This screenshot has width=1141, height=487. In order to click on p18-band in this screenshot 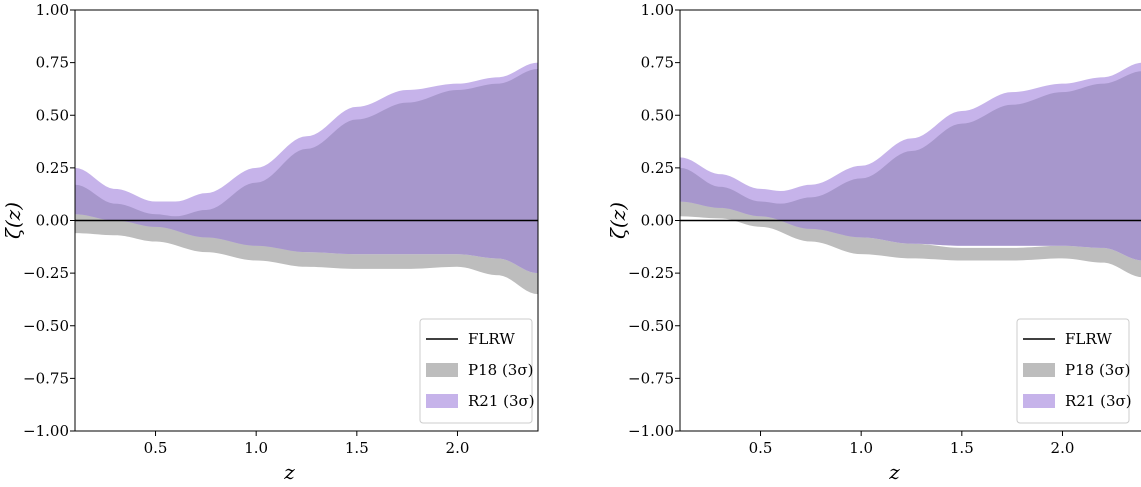, I will do `click(910, 239)`.